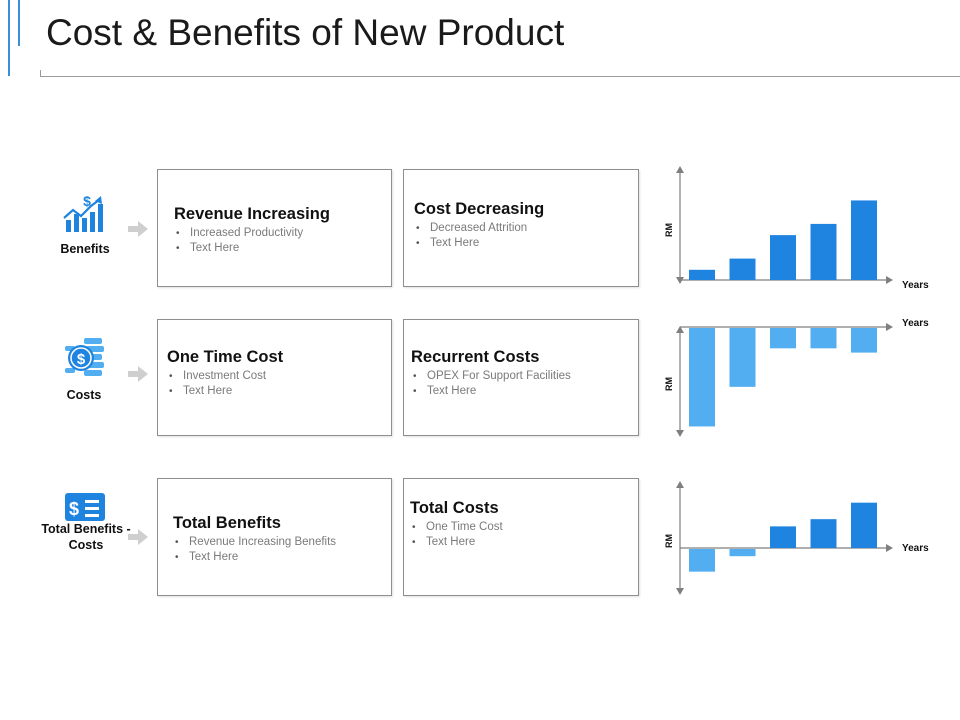 The image size is (960, 720). I want to click on bullet-list: Investment Cost Text Here, so click(225, 384).